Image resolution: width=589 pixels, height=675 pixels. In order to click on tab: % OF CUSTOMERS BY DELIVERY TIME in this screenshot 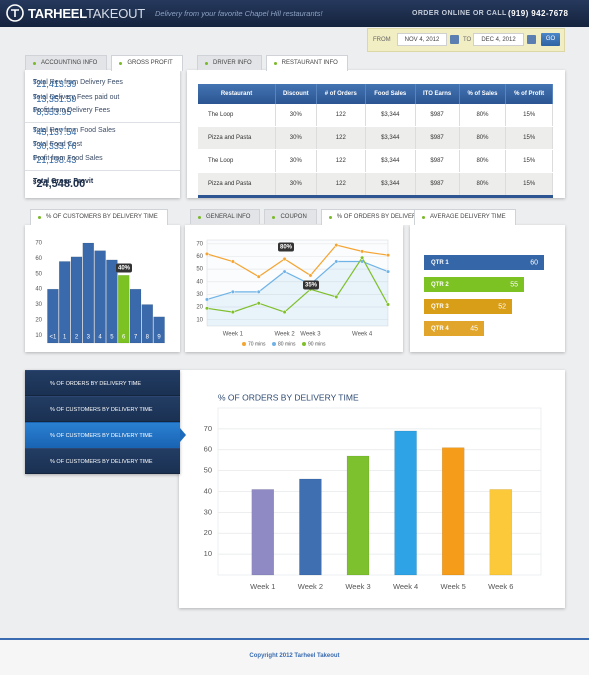, I will do `click(99, 217)`.